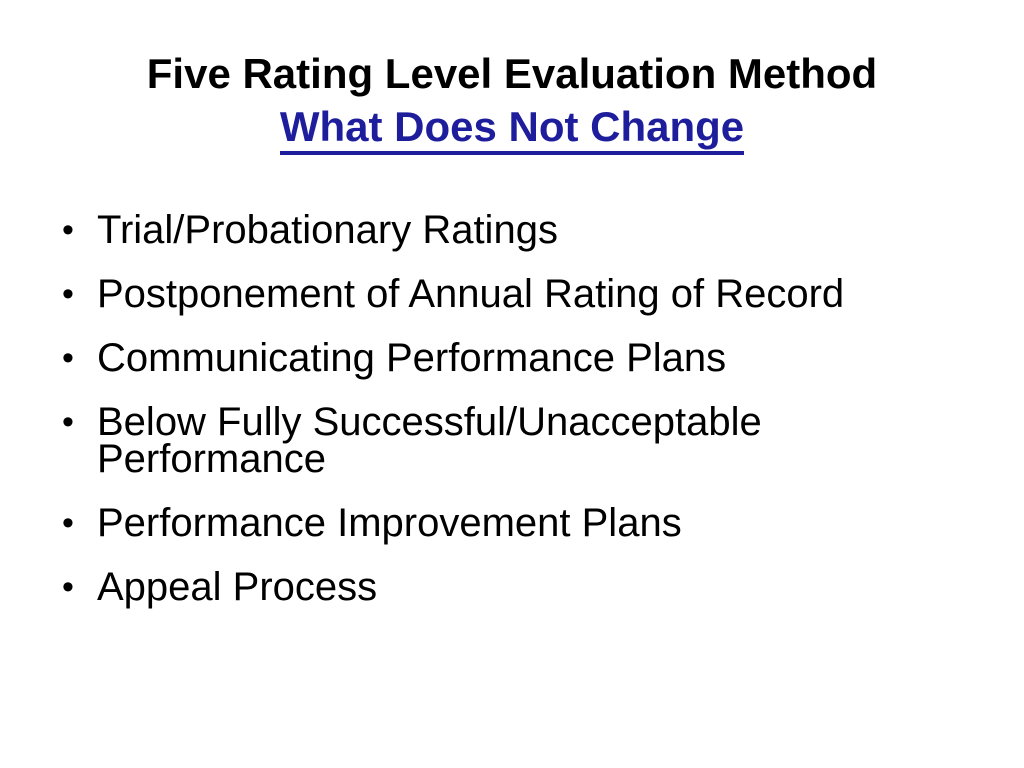 The height and width of the screenshot is (768, 1024). Describe the element at coordinates (237, 587) in the screenshot. I see `bullet-item-text: Appeal Process` at that location.